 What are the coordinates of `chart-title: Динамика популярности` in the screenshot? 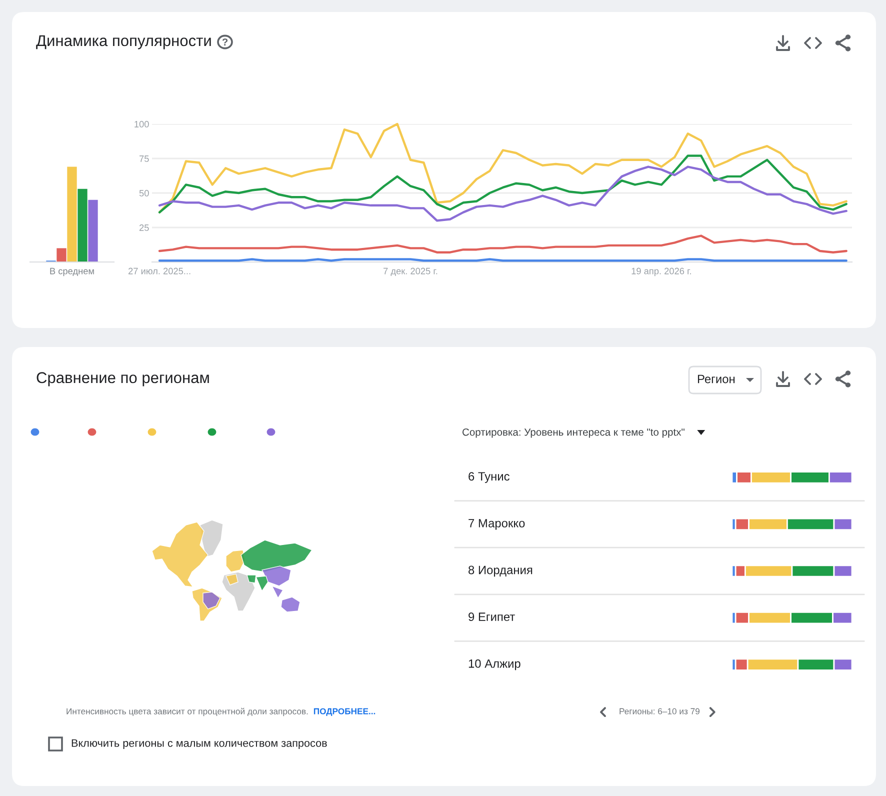 It's located at (123, 42).